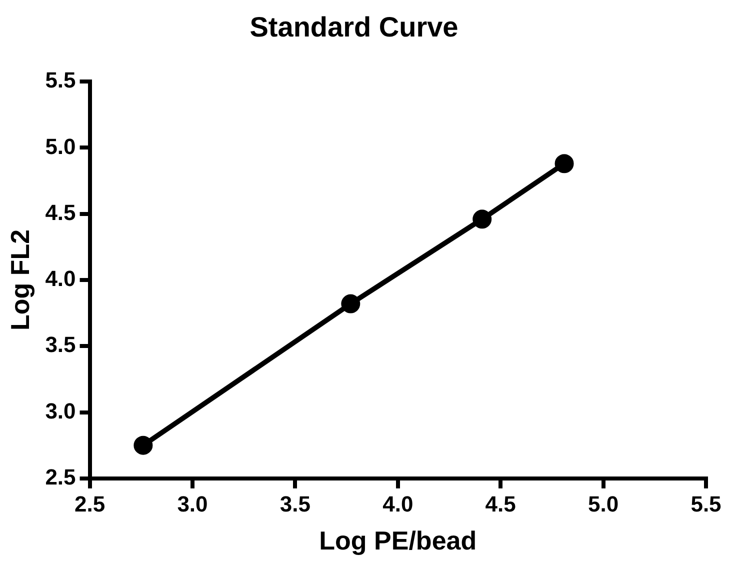 This screenshot has height=566, width=730. I want to click on y-tick-label: 2.5, so click(60, 477).